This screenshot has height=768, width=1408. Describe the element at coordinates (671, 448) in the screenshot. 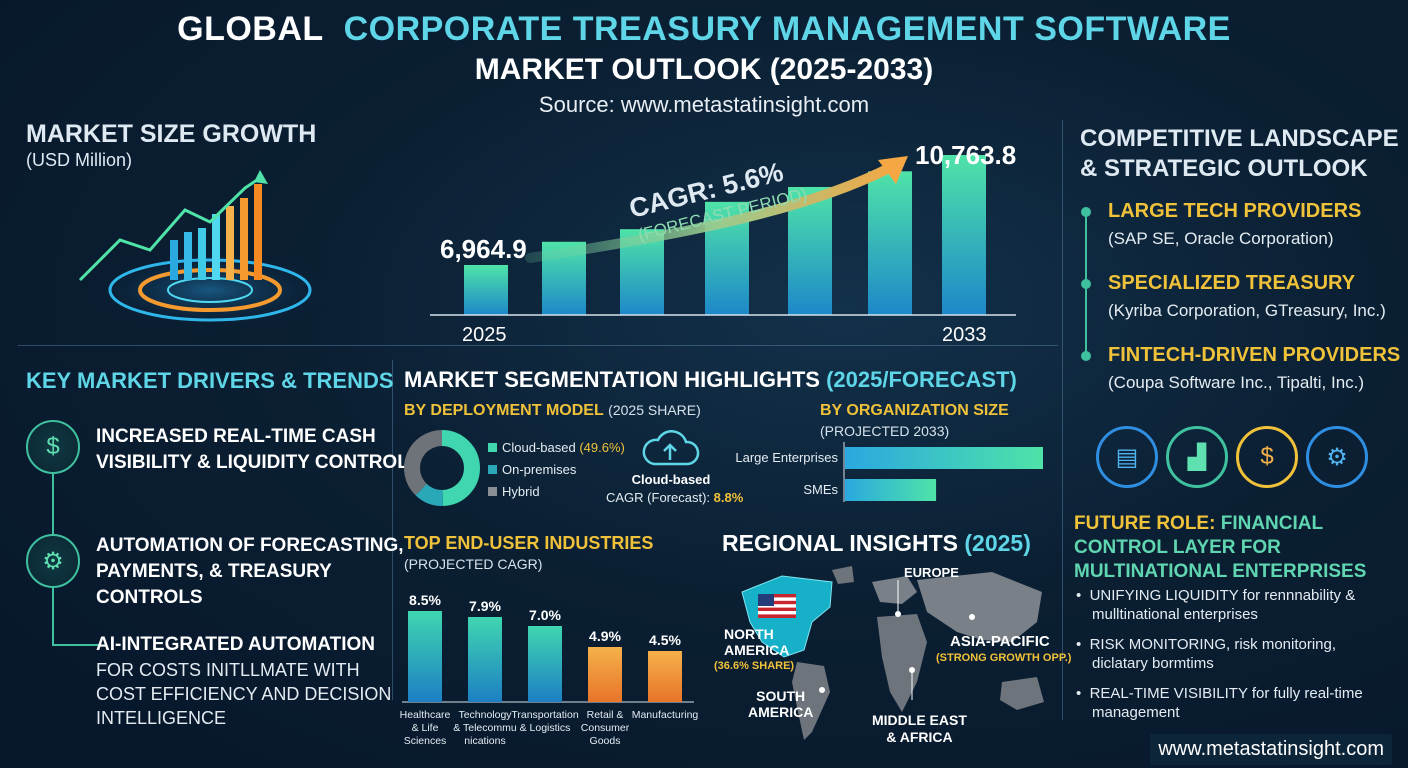

I see `cloud-upload-icon` at that location.